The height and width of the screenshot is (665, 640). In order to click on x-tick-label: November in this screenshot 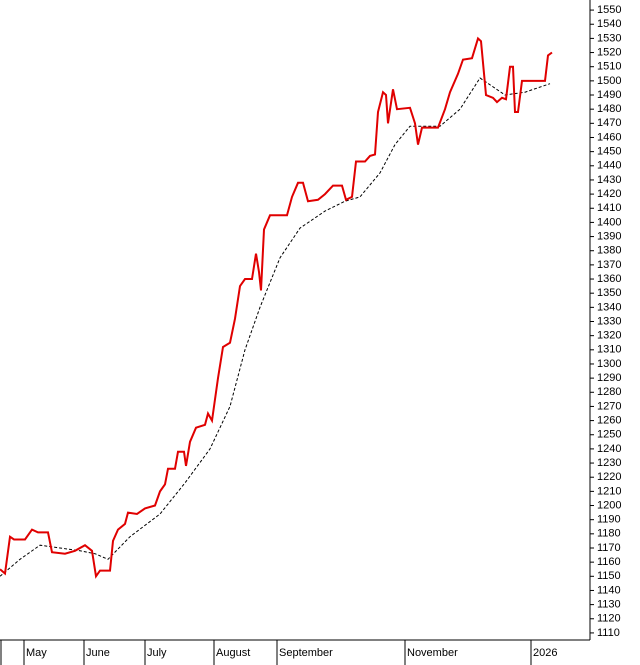, I will do `click(432, 653)`.